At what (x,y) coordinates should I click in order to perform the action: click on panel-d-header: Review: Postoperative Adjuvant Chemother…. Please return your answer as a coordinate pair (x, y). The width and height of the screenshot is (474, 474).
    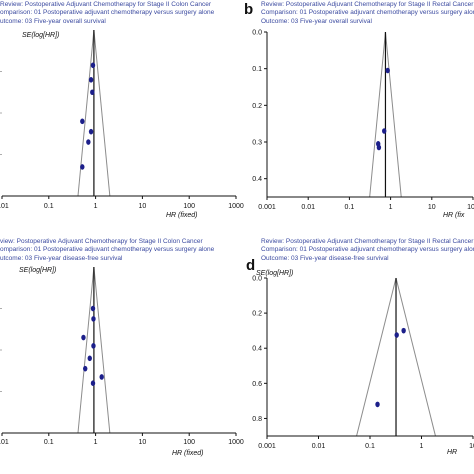
    Looking at the image, I should click on (367, 250).